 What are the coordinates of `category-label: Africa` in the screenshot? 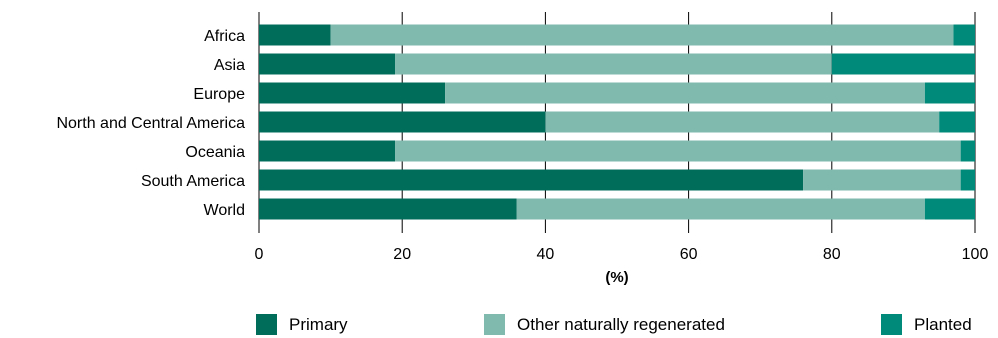 It's located at (224, 36).